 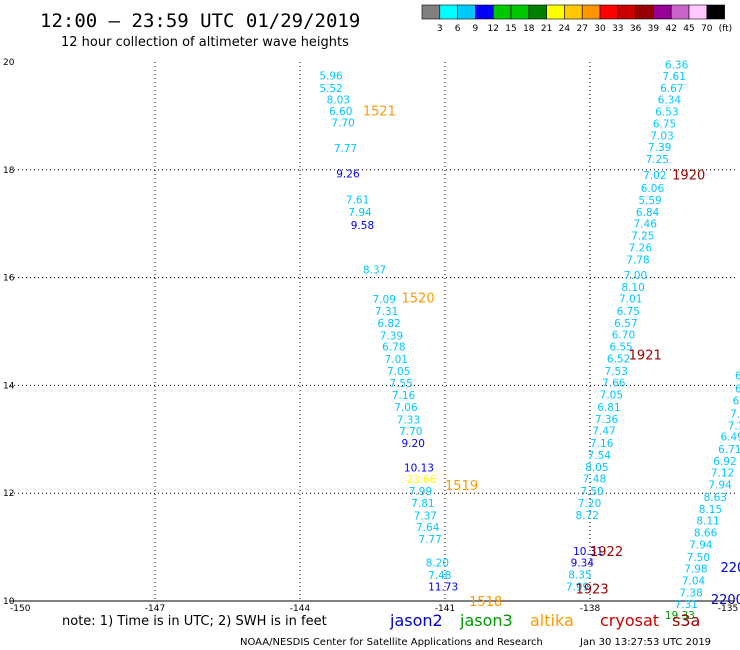 What do you see at coordinates (606, 552) in the screenshot?
I see `pass-time-label: 1922` at bounding box center [606, 552].